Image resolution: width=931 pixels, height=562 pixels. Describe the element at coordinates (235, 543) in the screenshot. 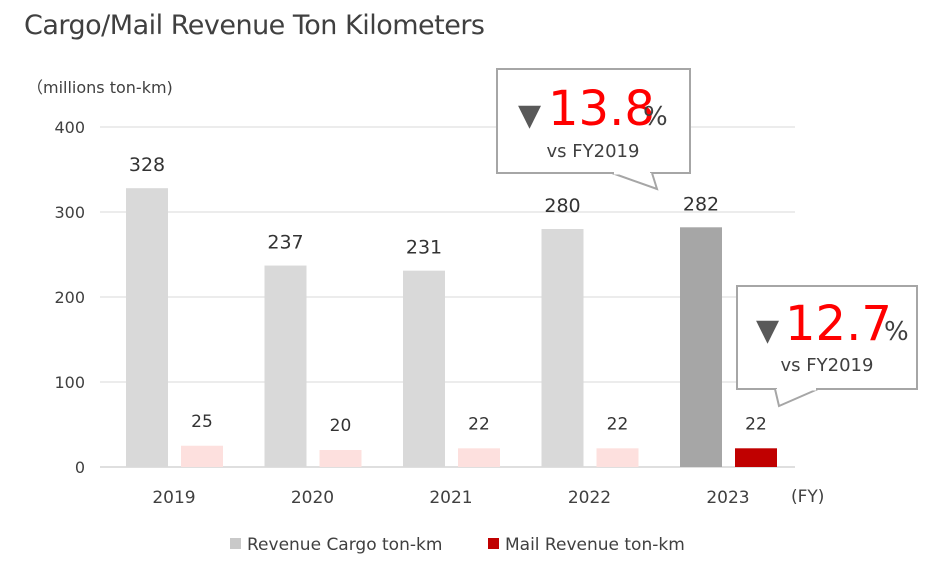

I see `legend-swatch-cargo` at that location.